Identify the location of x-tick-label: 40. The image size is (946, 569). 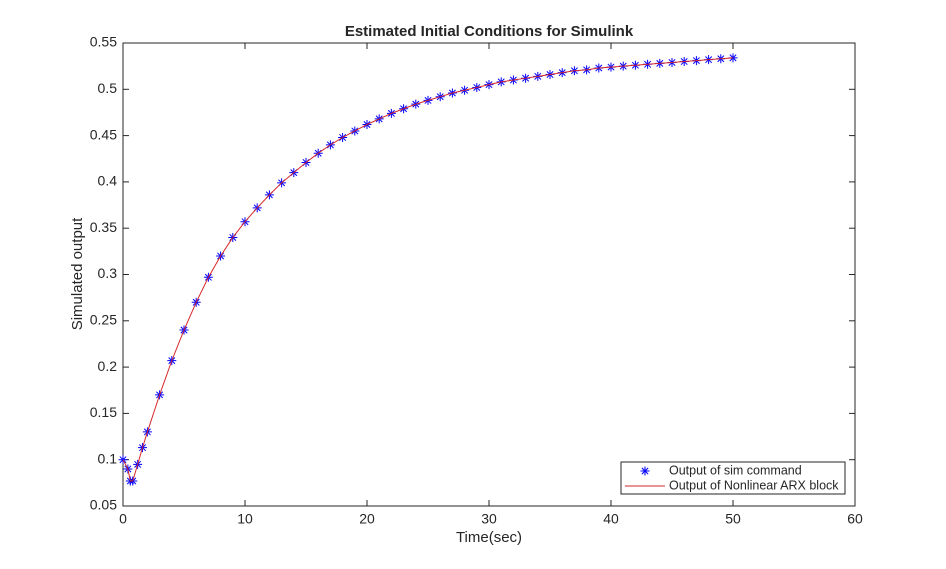
(611, 519).